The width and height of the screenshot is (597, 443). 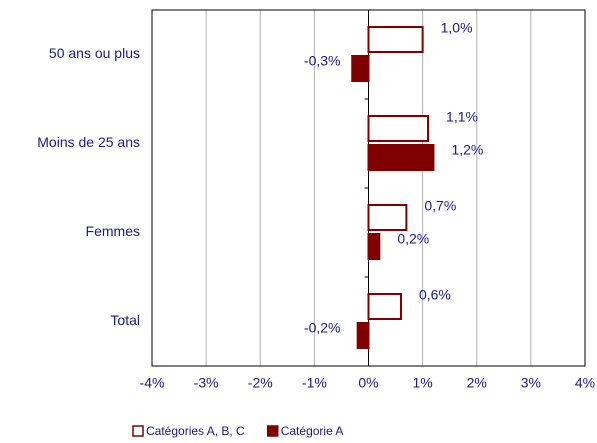 What do you see at coordinates (260, 383) in the screenshot?
I see `x-tick-label: -2%` at bounding box center [260, 383].